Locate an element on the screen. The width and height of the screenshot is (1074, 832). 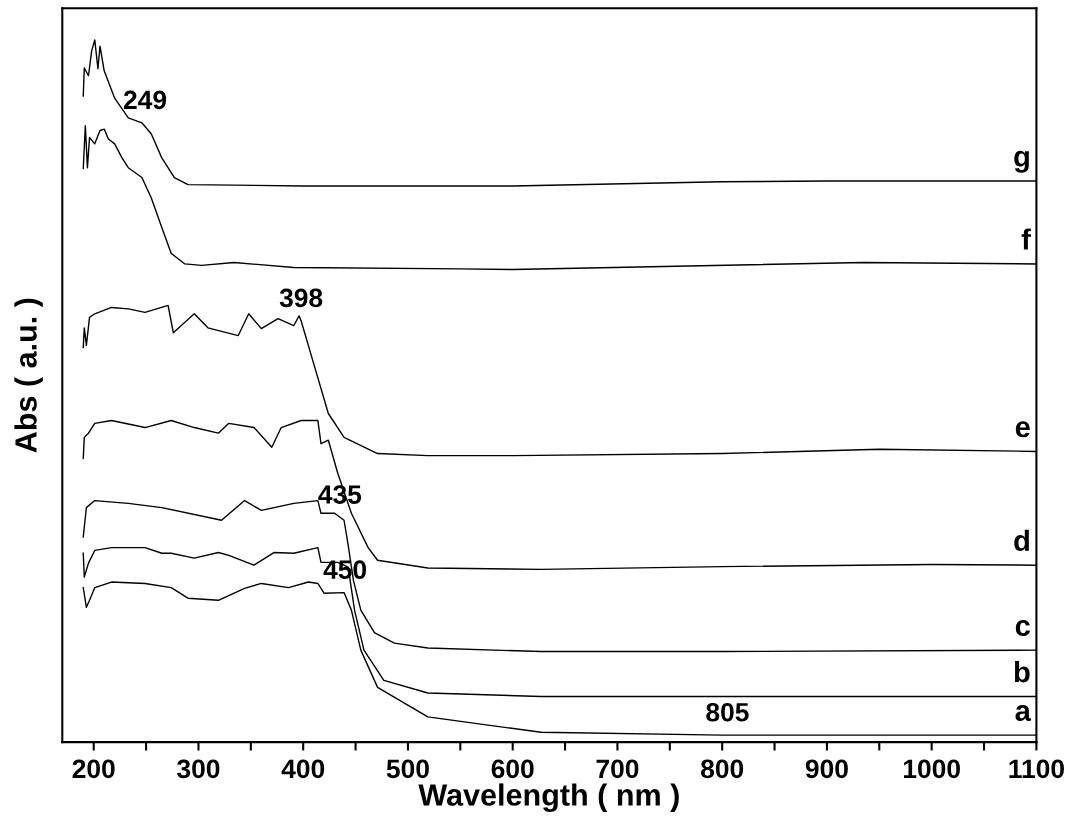
series-label: b is located at coordinates (1022, 671).